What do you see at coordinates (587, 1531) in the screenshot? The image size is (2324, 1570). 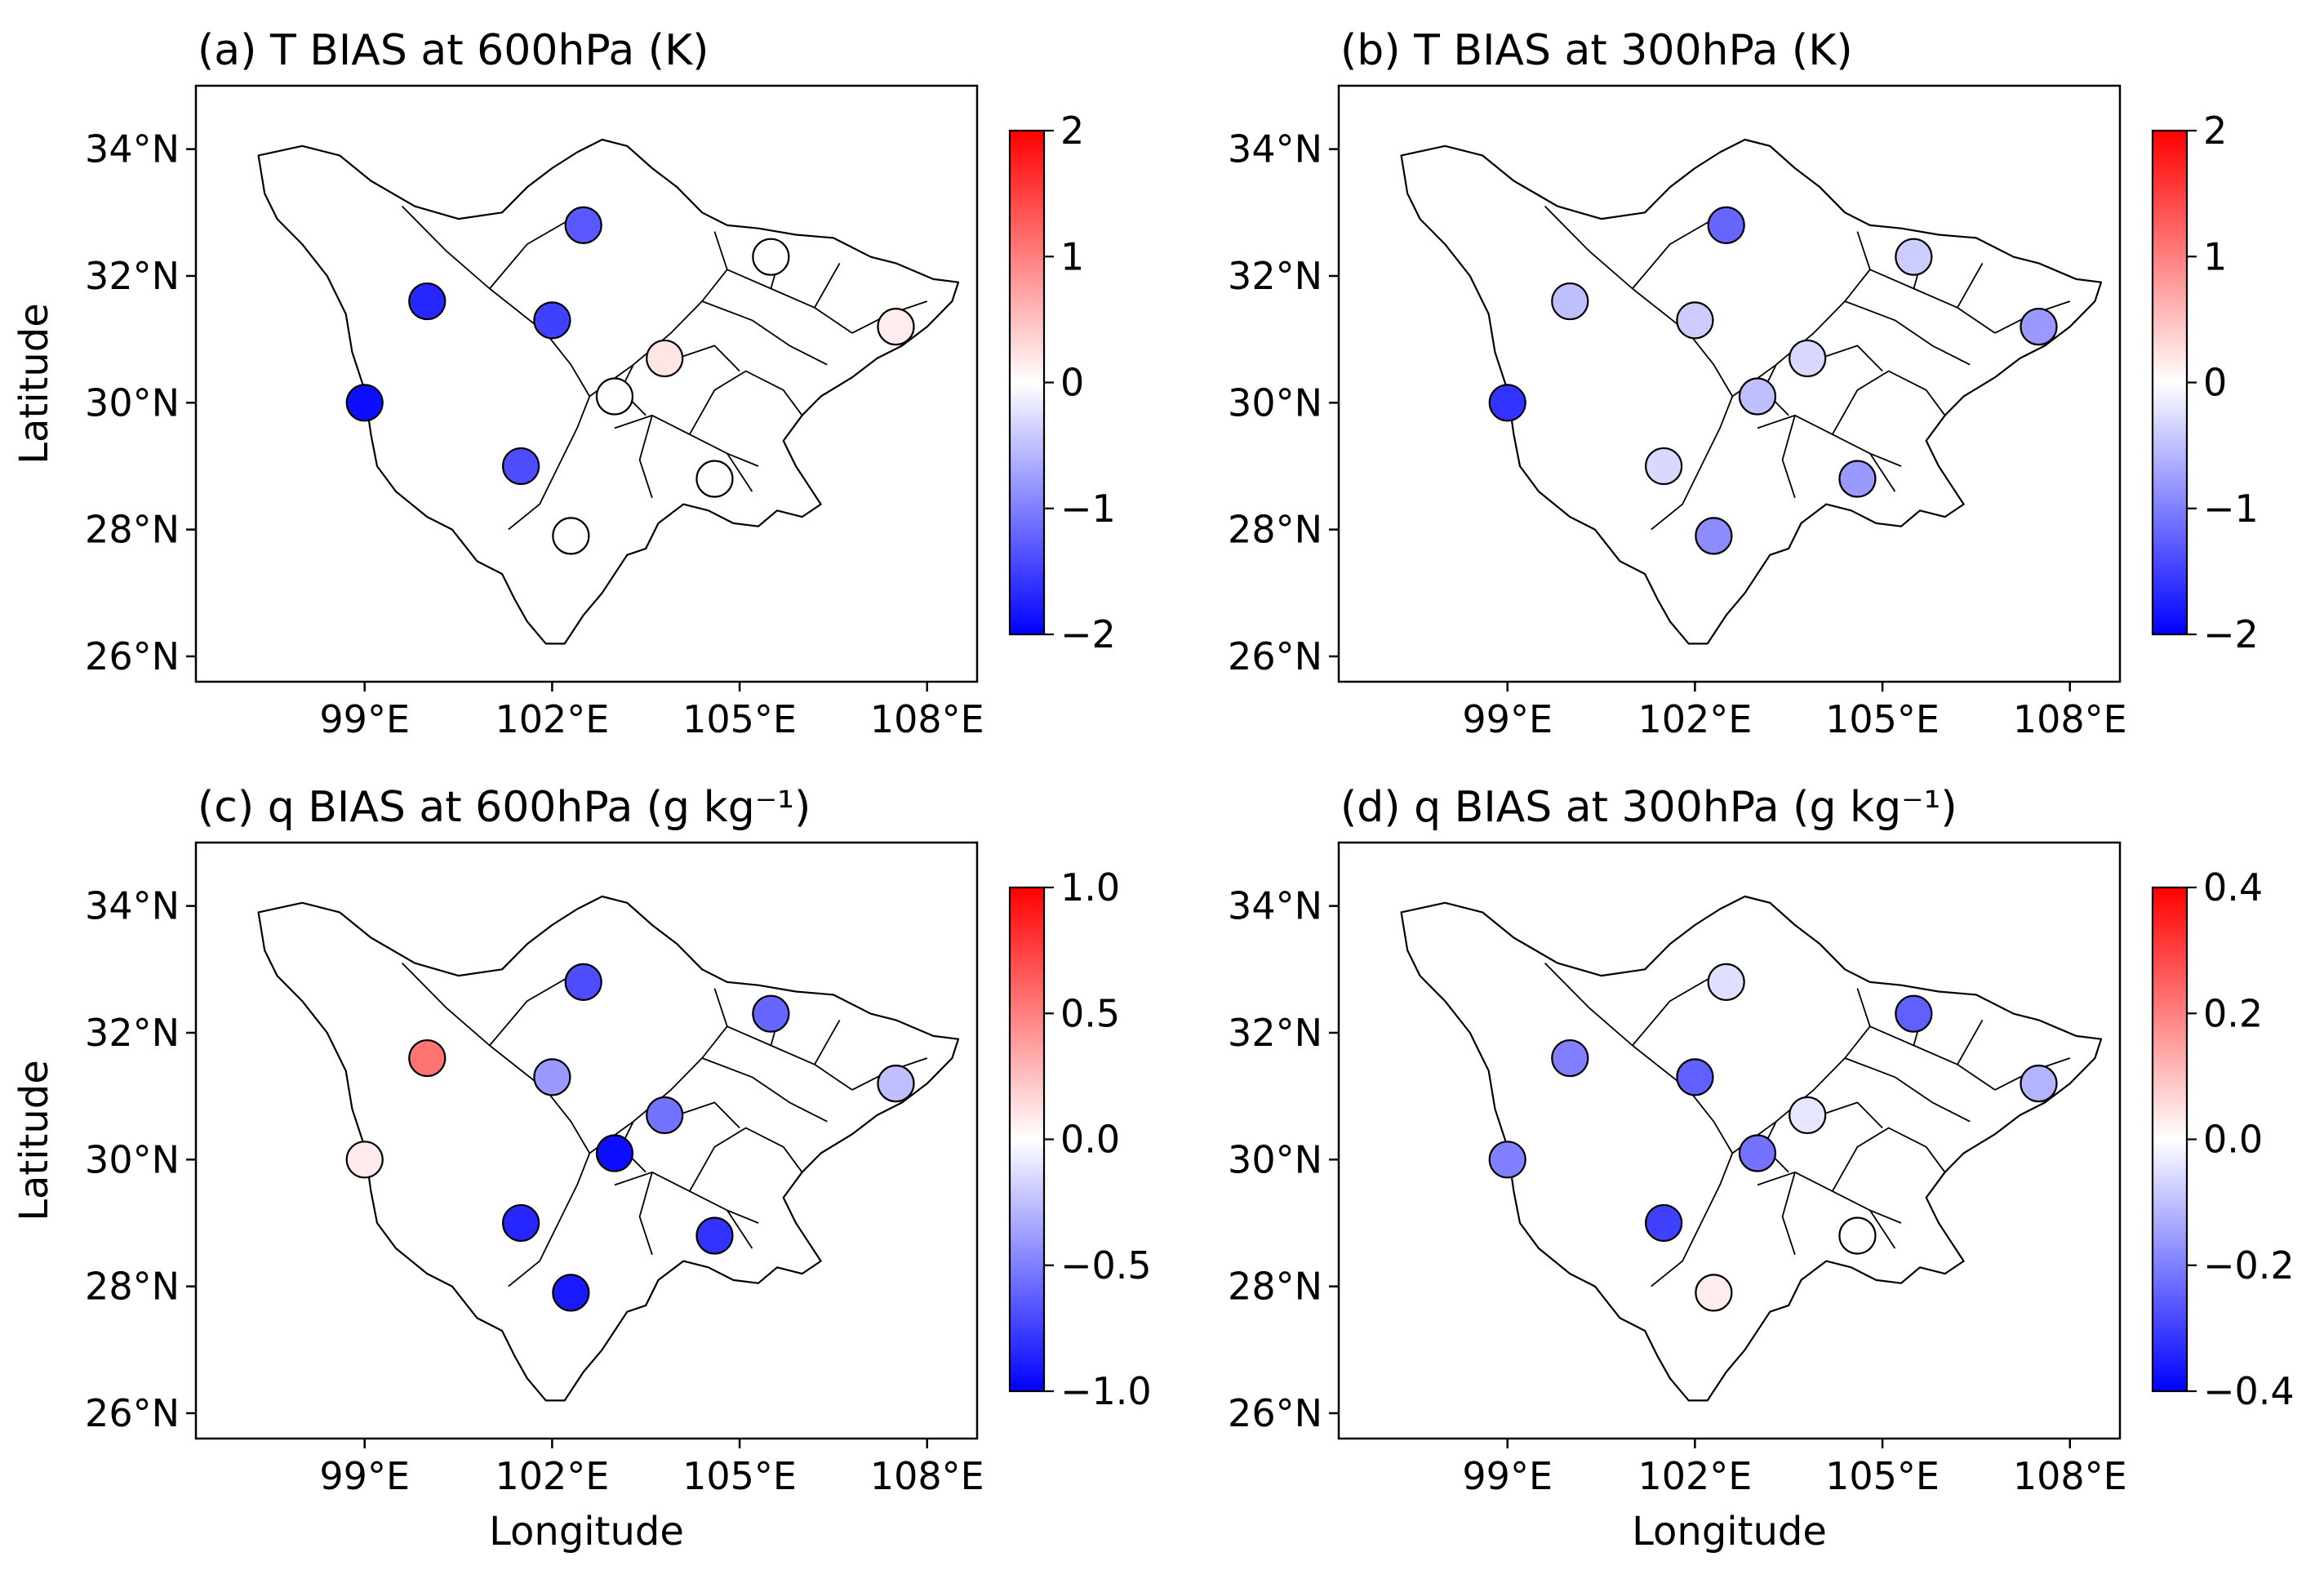 I see `x-axis-label: Longitude` at bounding box center [587, 1531].